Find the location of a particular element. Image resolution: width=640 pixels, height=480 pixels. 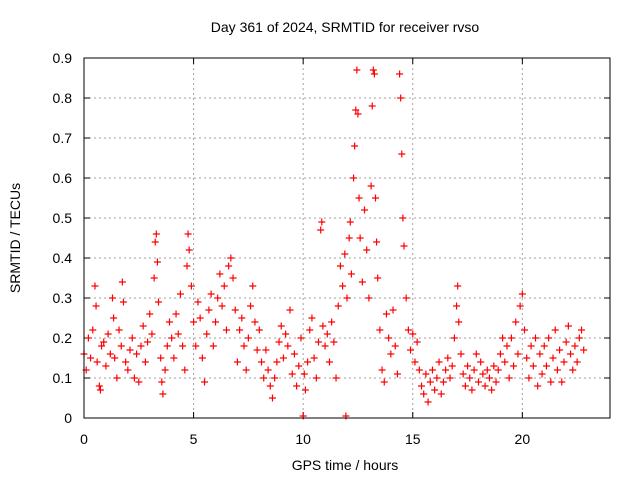

y-tick-label: 0 is located at coordinates (68, 418).